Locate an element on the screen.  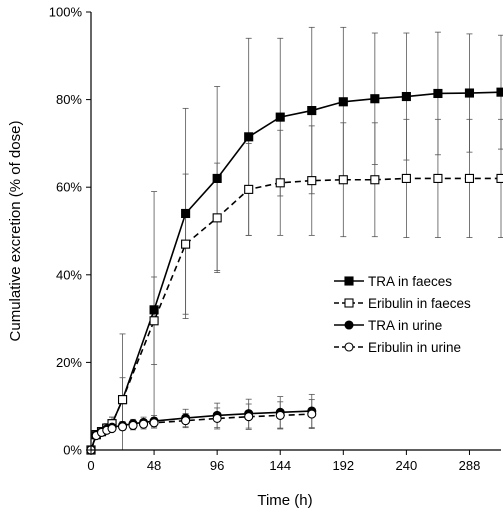
legend-label: Eribulin in faeces is located at coordinates (419, 303).